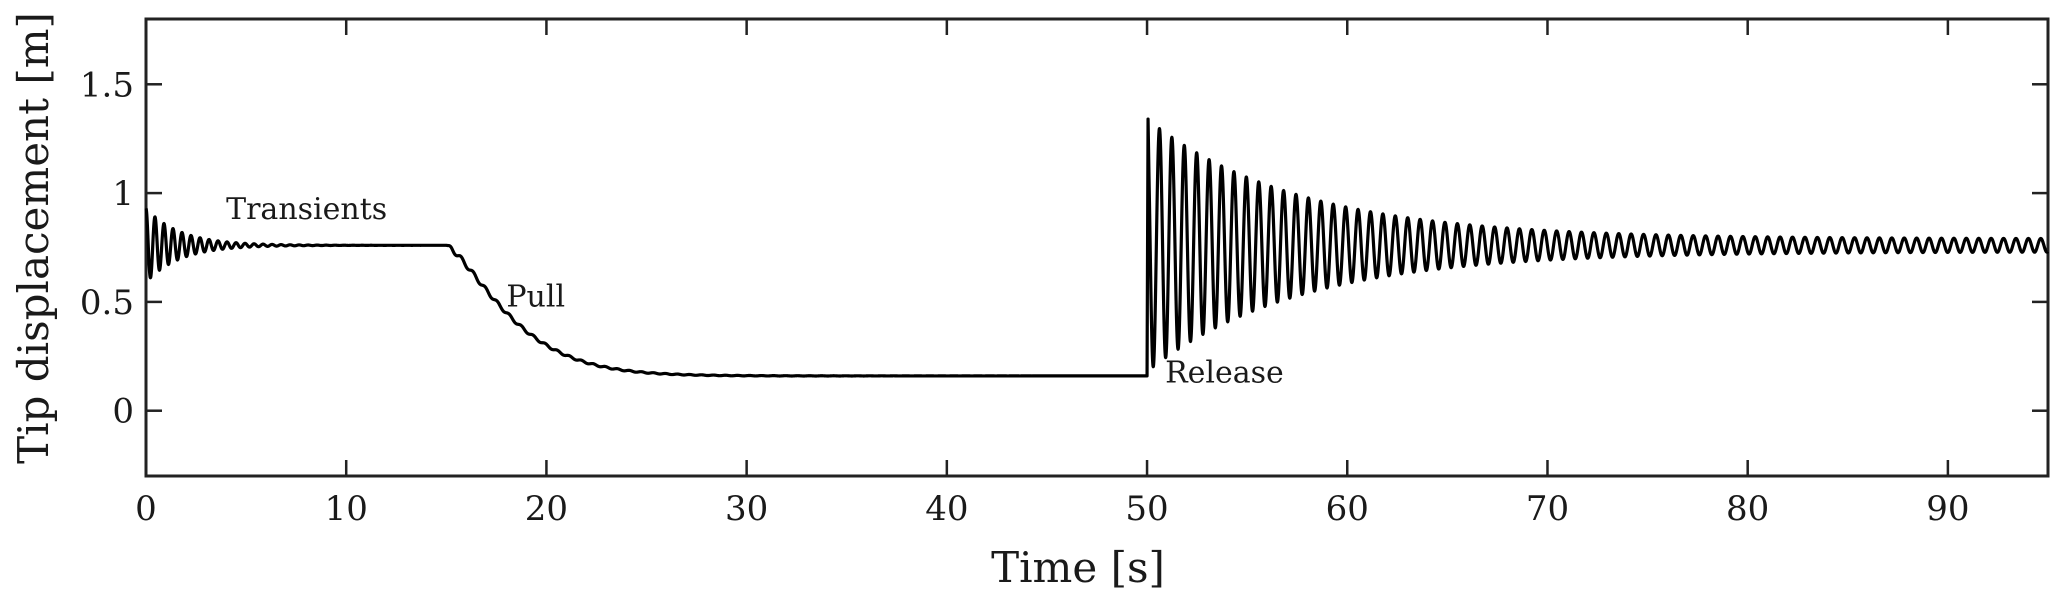  I want to click on y-tick-label: 1, so click(123, 194).